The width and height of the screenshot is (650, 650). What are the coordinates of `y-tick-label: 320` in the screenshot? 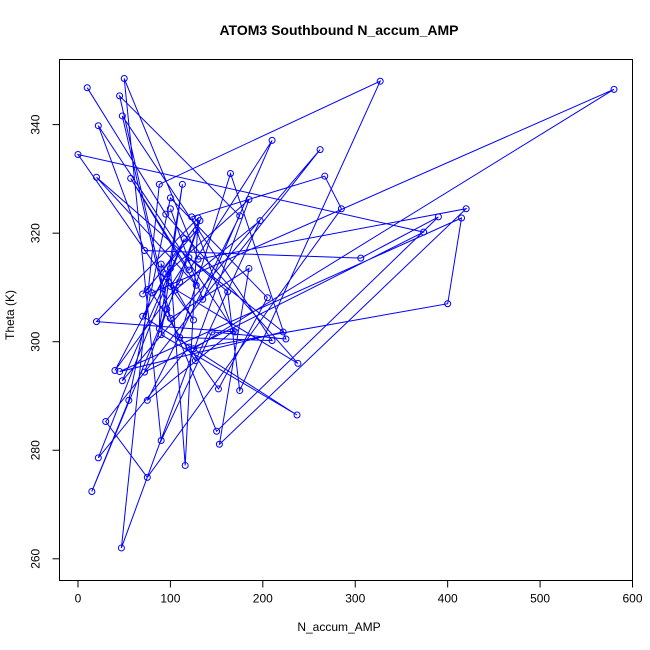 It's located at (36, 233).